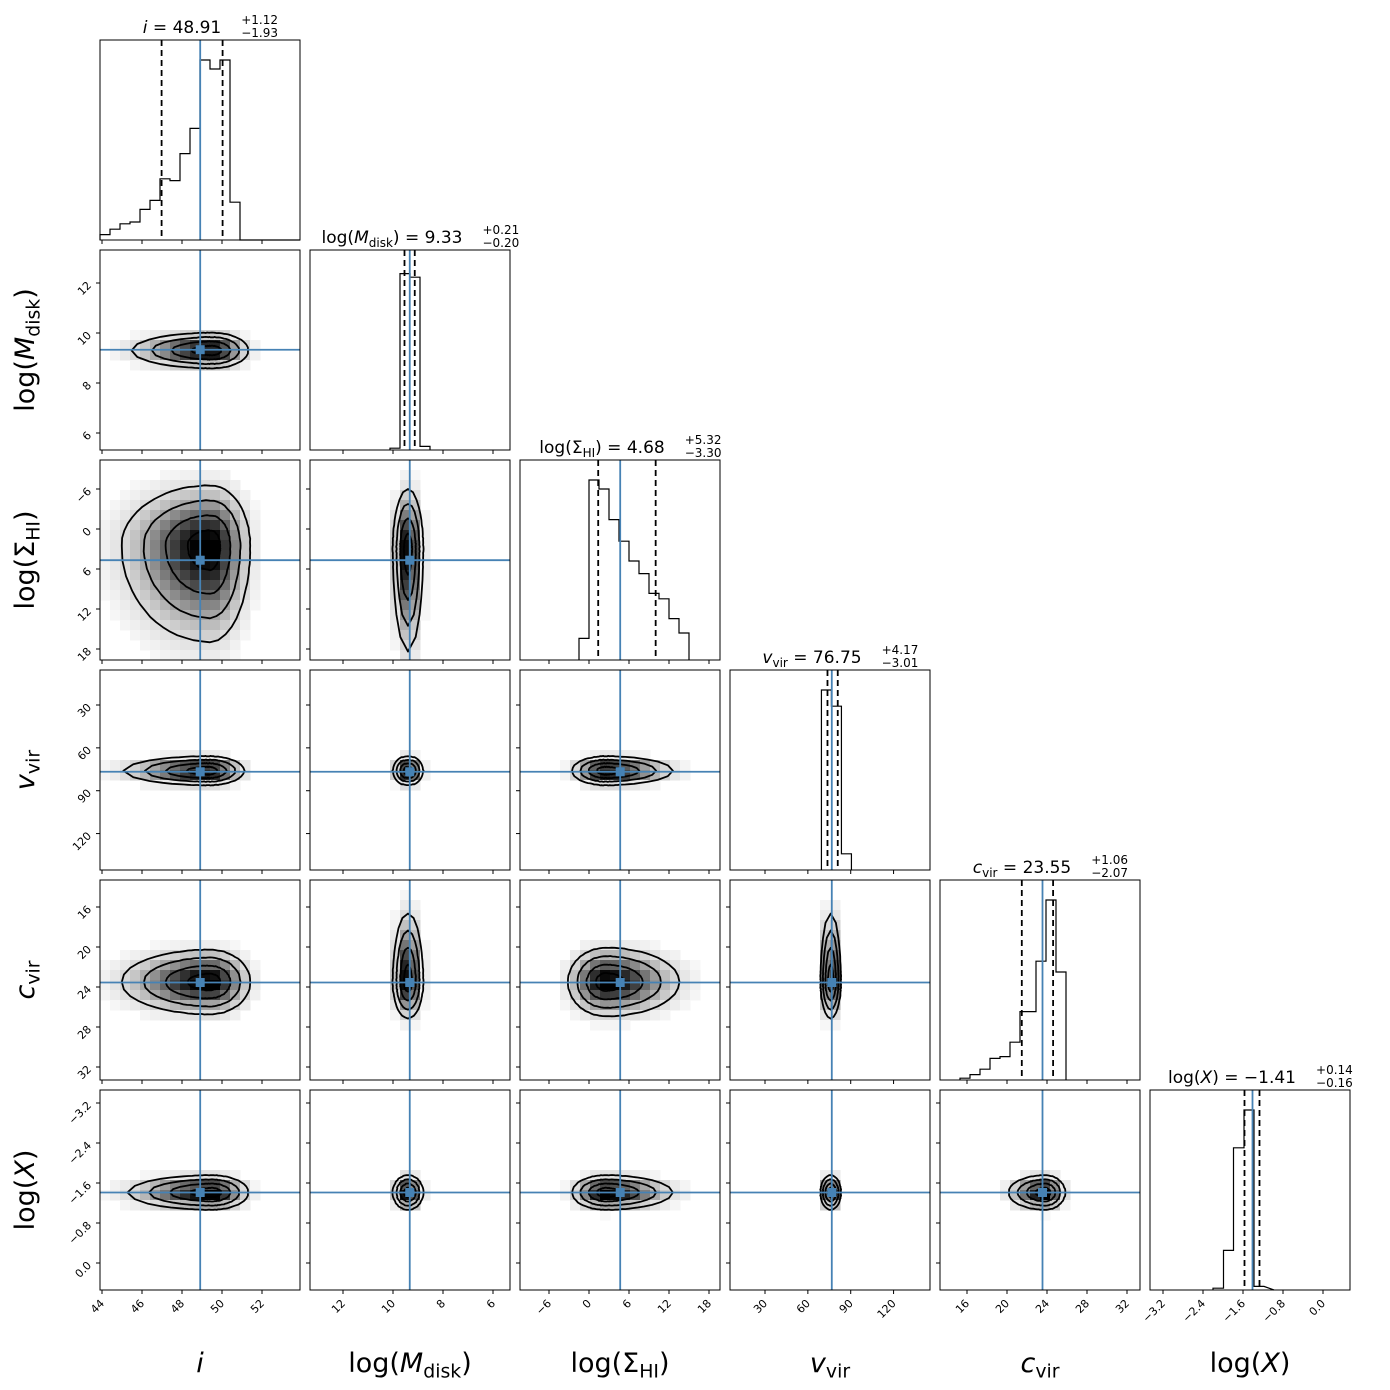  What do you see at coordinates (381, 243) in the screenshot?
I see `title-label-part: disk` at bounding box center [381, 243].